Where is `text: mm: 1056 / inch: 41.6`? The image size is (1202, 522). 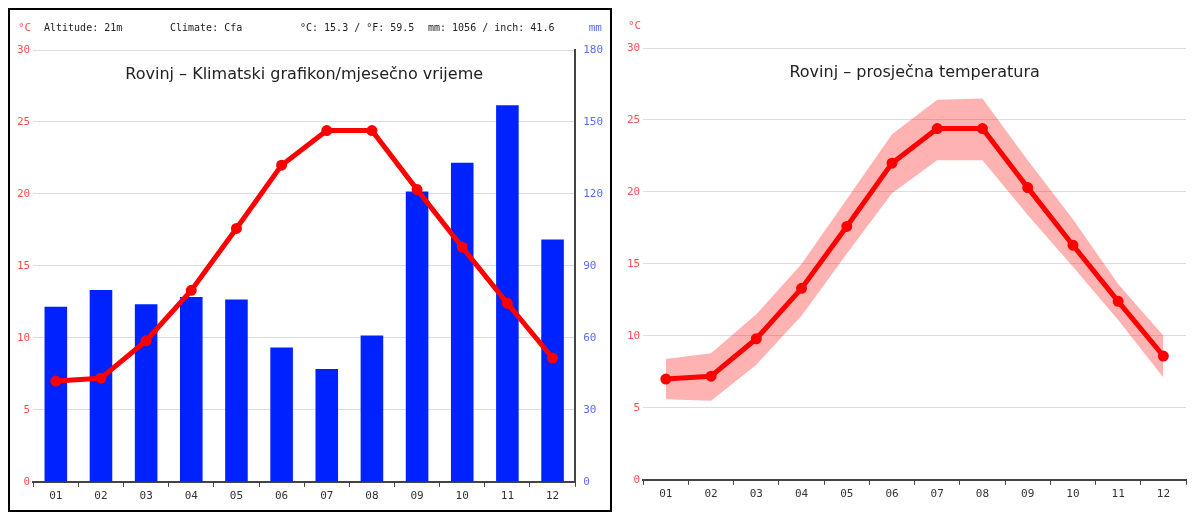
text: mm: 1056 / inch: 41.6 is located at coordinates (491, 27).